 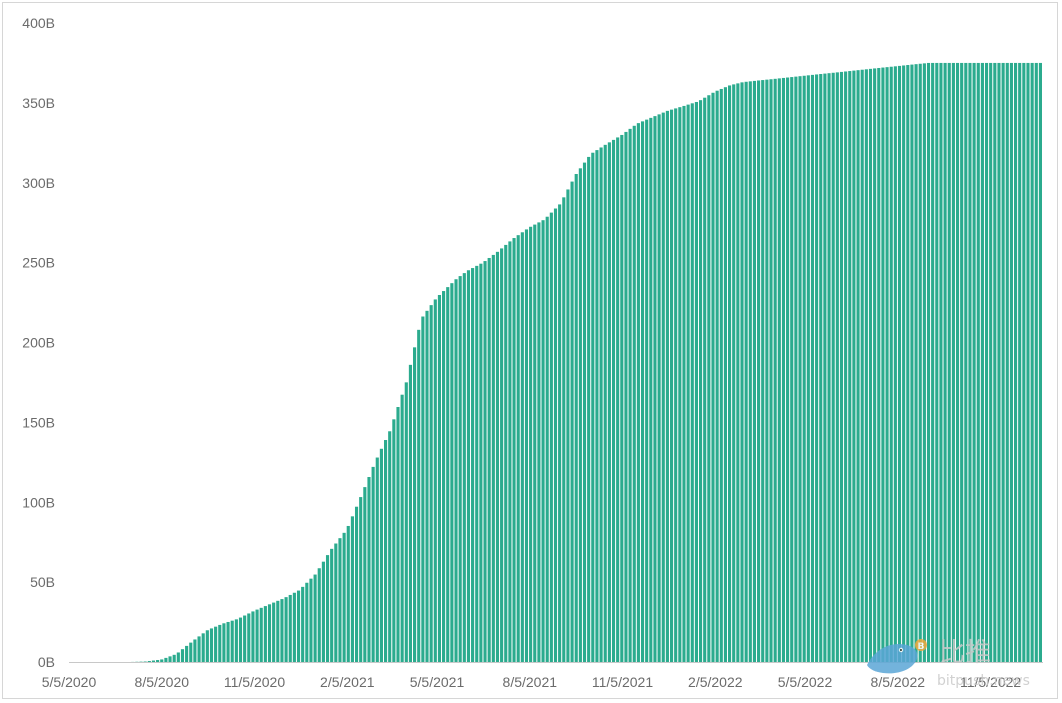 I want to click on y-tick-label: 400B, so click(x=38, y=23).